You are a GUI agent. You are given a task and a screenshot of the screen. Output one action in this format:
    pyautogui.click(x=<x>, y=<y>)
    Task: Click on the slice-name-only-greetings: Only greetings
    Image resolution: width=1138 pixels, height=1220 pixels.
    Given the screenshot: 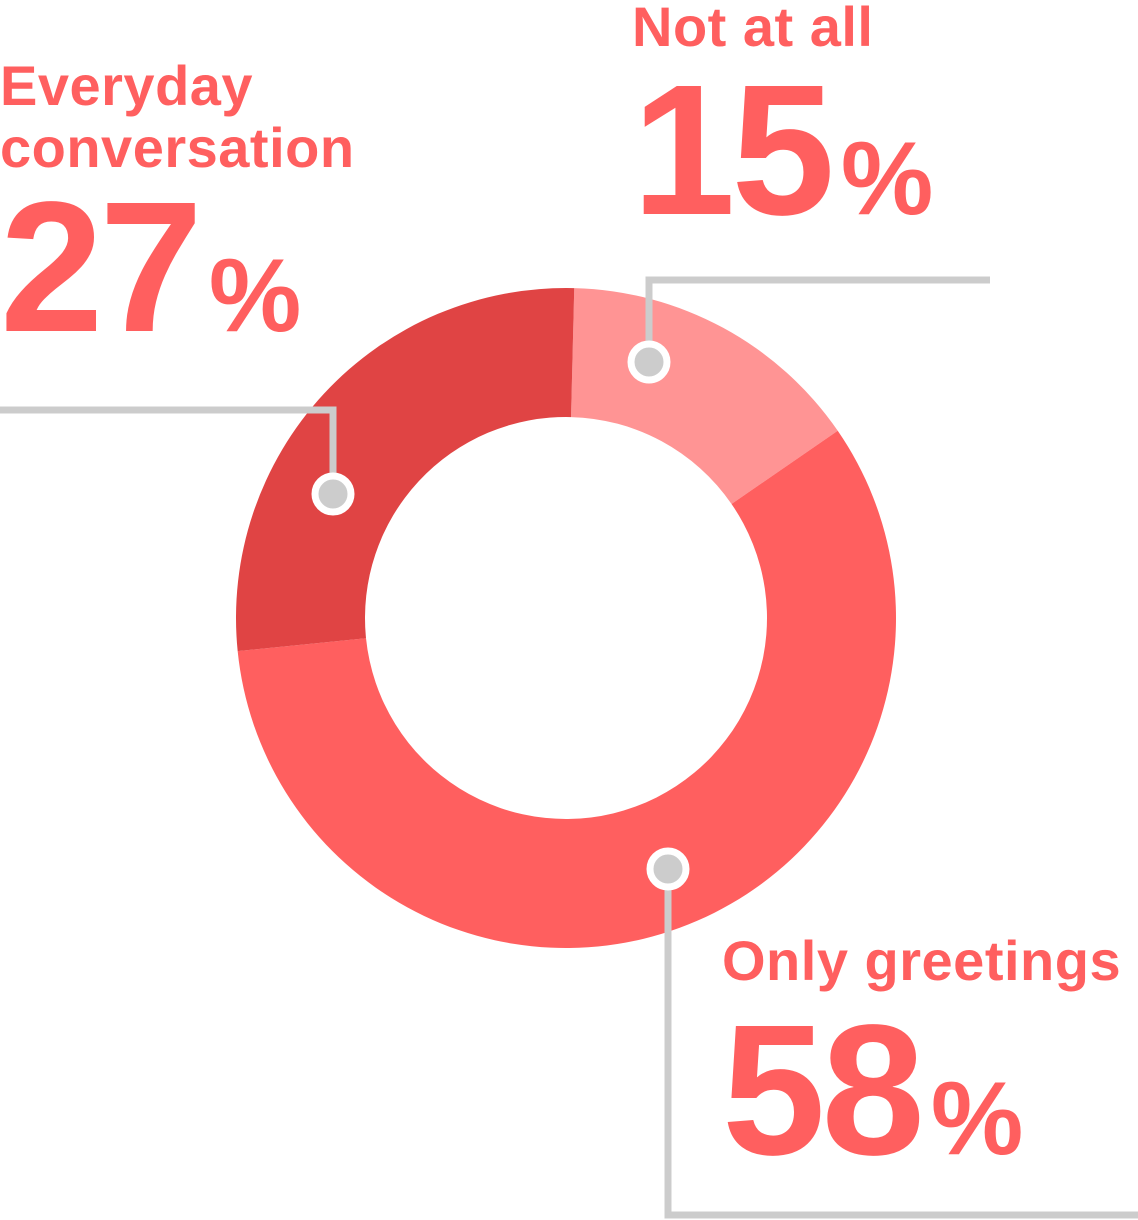 What is the action you would take?
    pyautogui.click(x=922, y=960)
    